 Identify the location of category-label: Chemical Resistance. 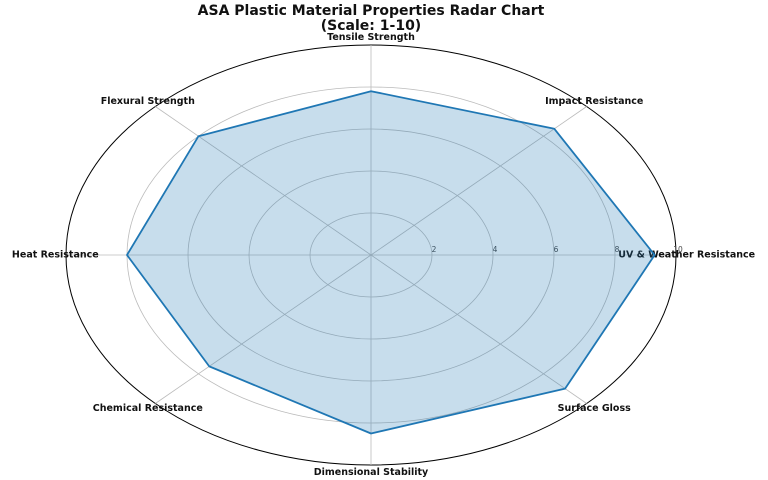
(148, 408).